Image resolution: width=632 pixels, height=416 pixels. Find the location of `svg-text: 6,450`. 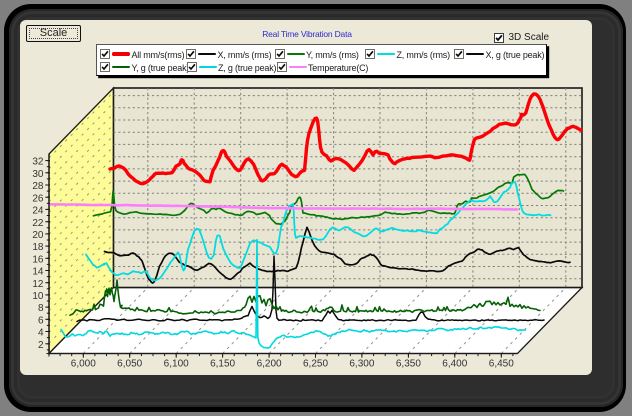

svg-text: 6,450 is located at coordinates (501, 364).